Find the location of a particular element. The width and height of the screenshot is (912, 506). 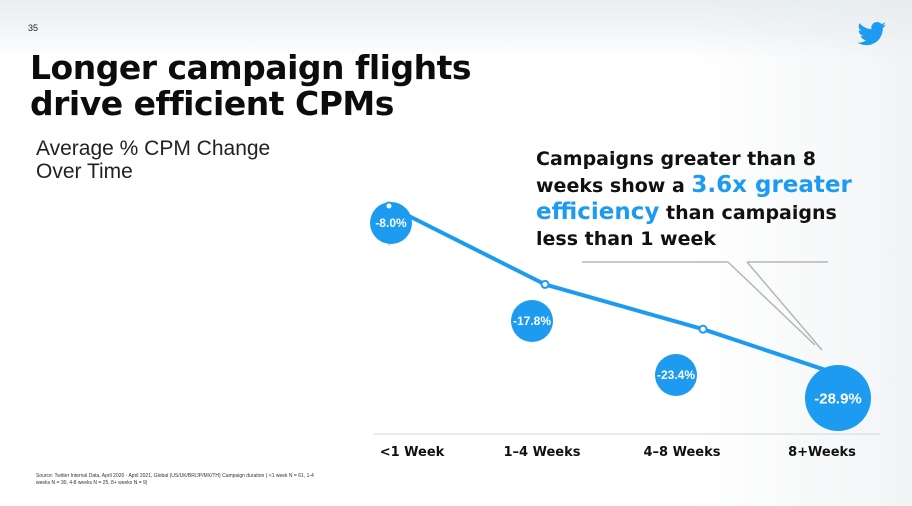

page-number: 35 is located at coordinates (33, 28).